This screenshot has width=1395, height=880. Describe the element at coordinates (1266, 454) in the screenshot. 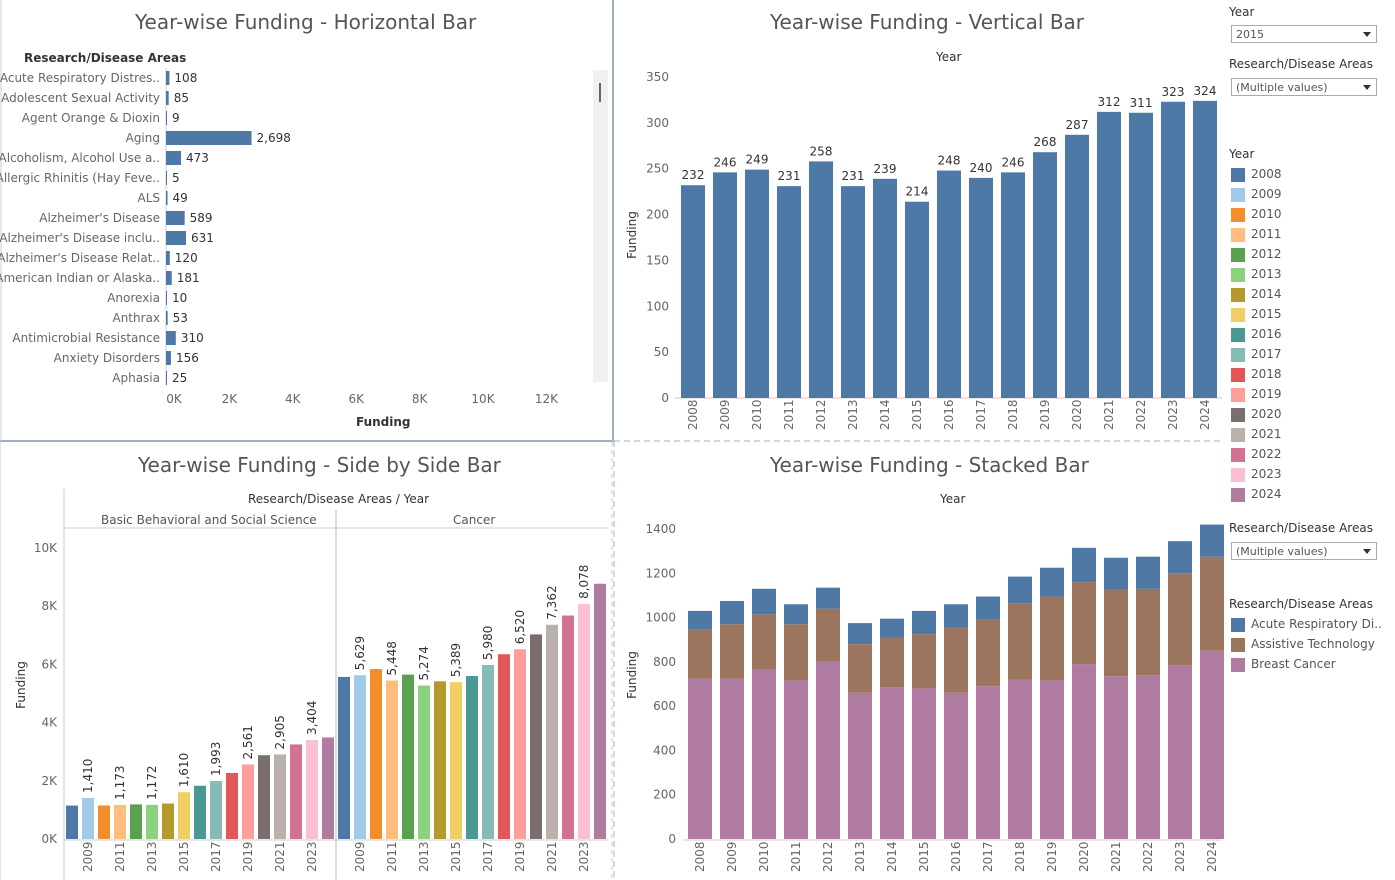

I see `year-legend-label: 2022` at that location.